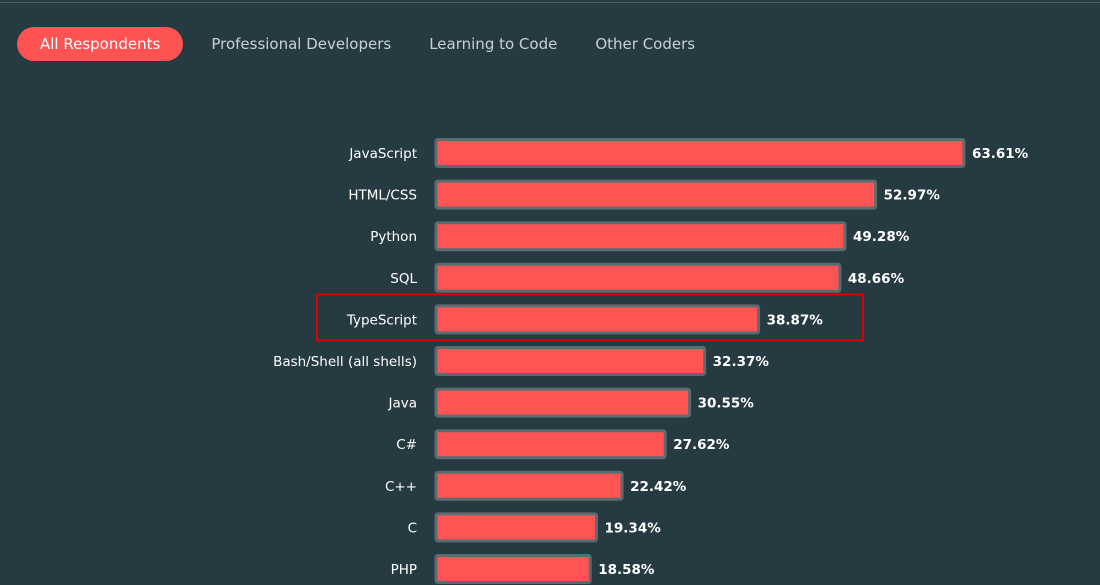 The width and height of the screenshot is (1100, 585). Describe the element at coordinates (640, 236) in the screenshot. I see `bar-python` at that location.